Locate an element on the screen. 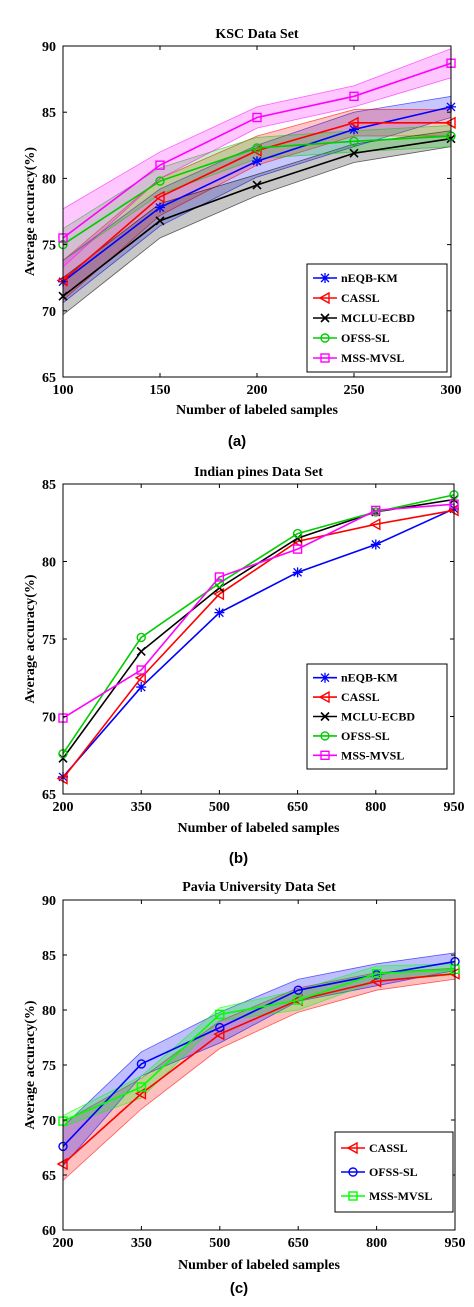 The width and height of the screenshot is (474, 1307). x-tick-label: 950 is located at coordinates (454, 807).